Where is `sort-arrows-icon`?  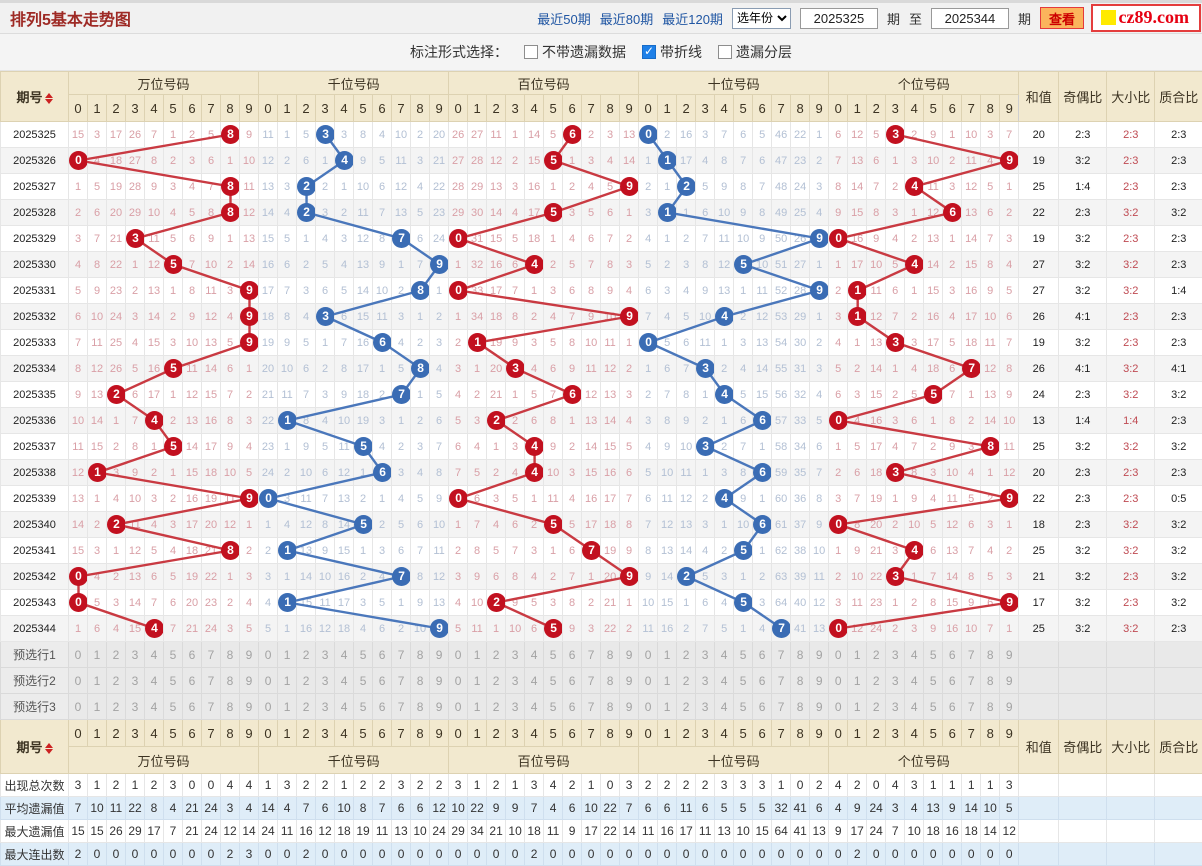
sort-arrows-icon is located at coordinates (49, 98).